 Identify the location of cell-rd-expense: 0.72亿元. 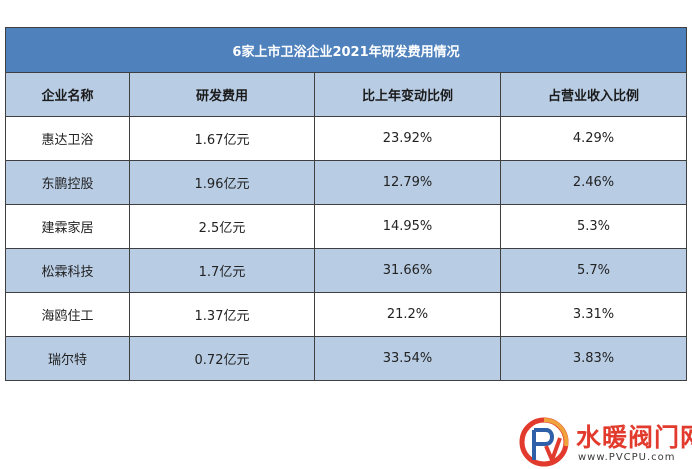
(222, 358).